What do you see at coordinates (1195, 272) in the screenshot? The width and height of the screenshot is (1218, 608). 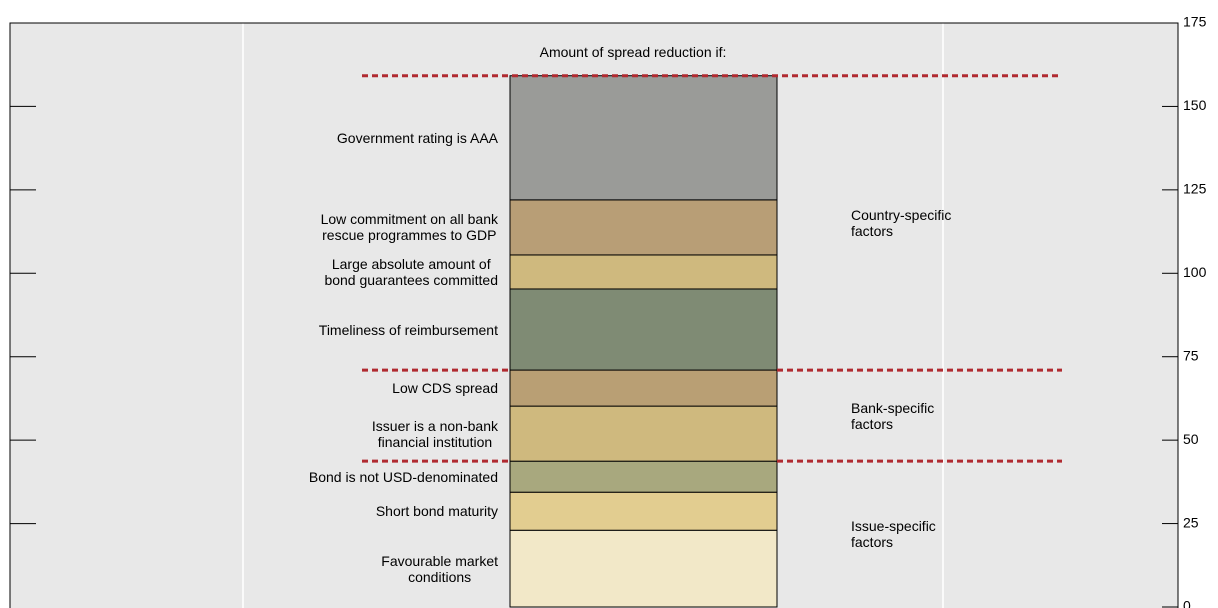 I see `y-tick-label: 100` at bounding box center [1195, 272].